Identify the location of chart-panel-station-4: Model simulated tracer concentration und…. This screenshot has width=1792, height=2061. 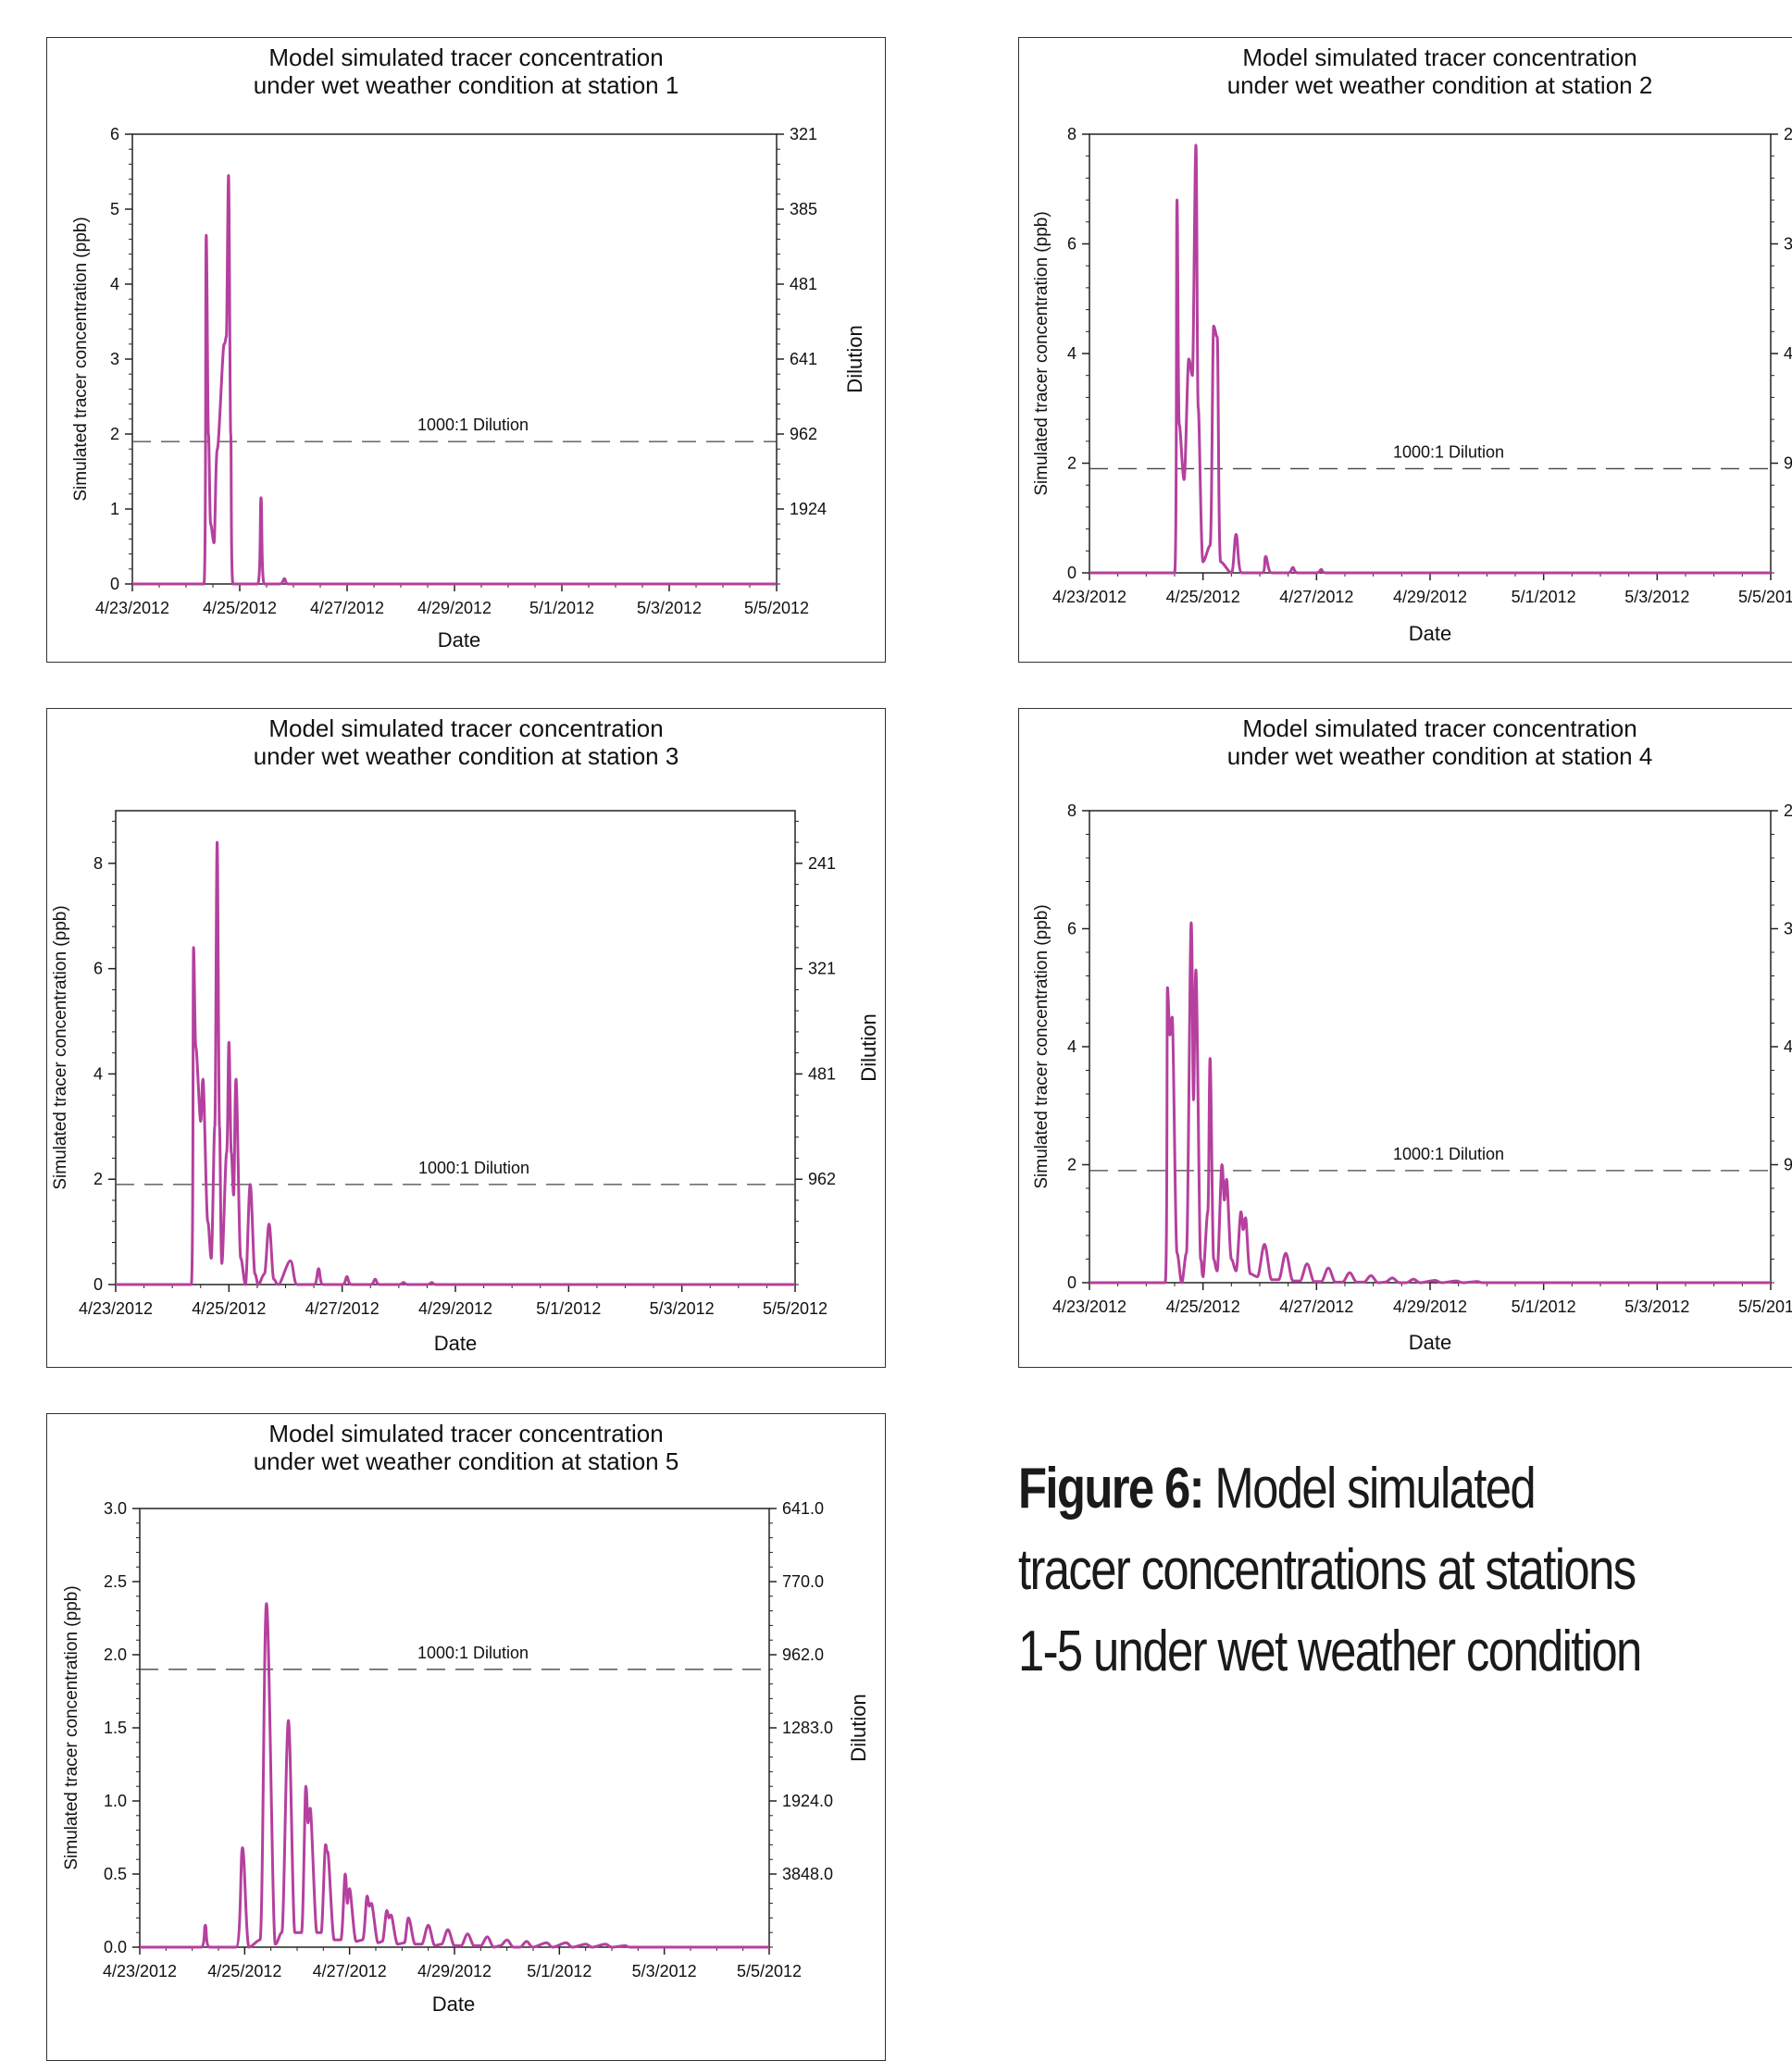
(1405, 1038).